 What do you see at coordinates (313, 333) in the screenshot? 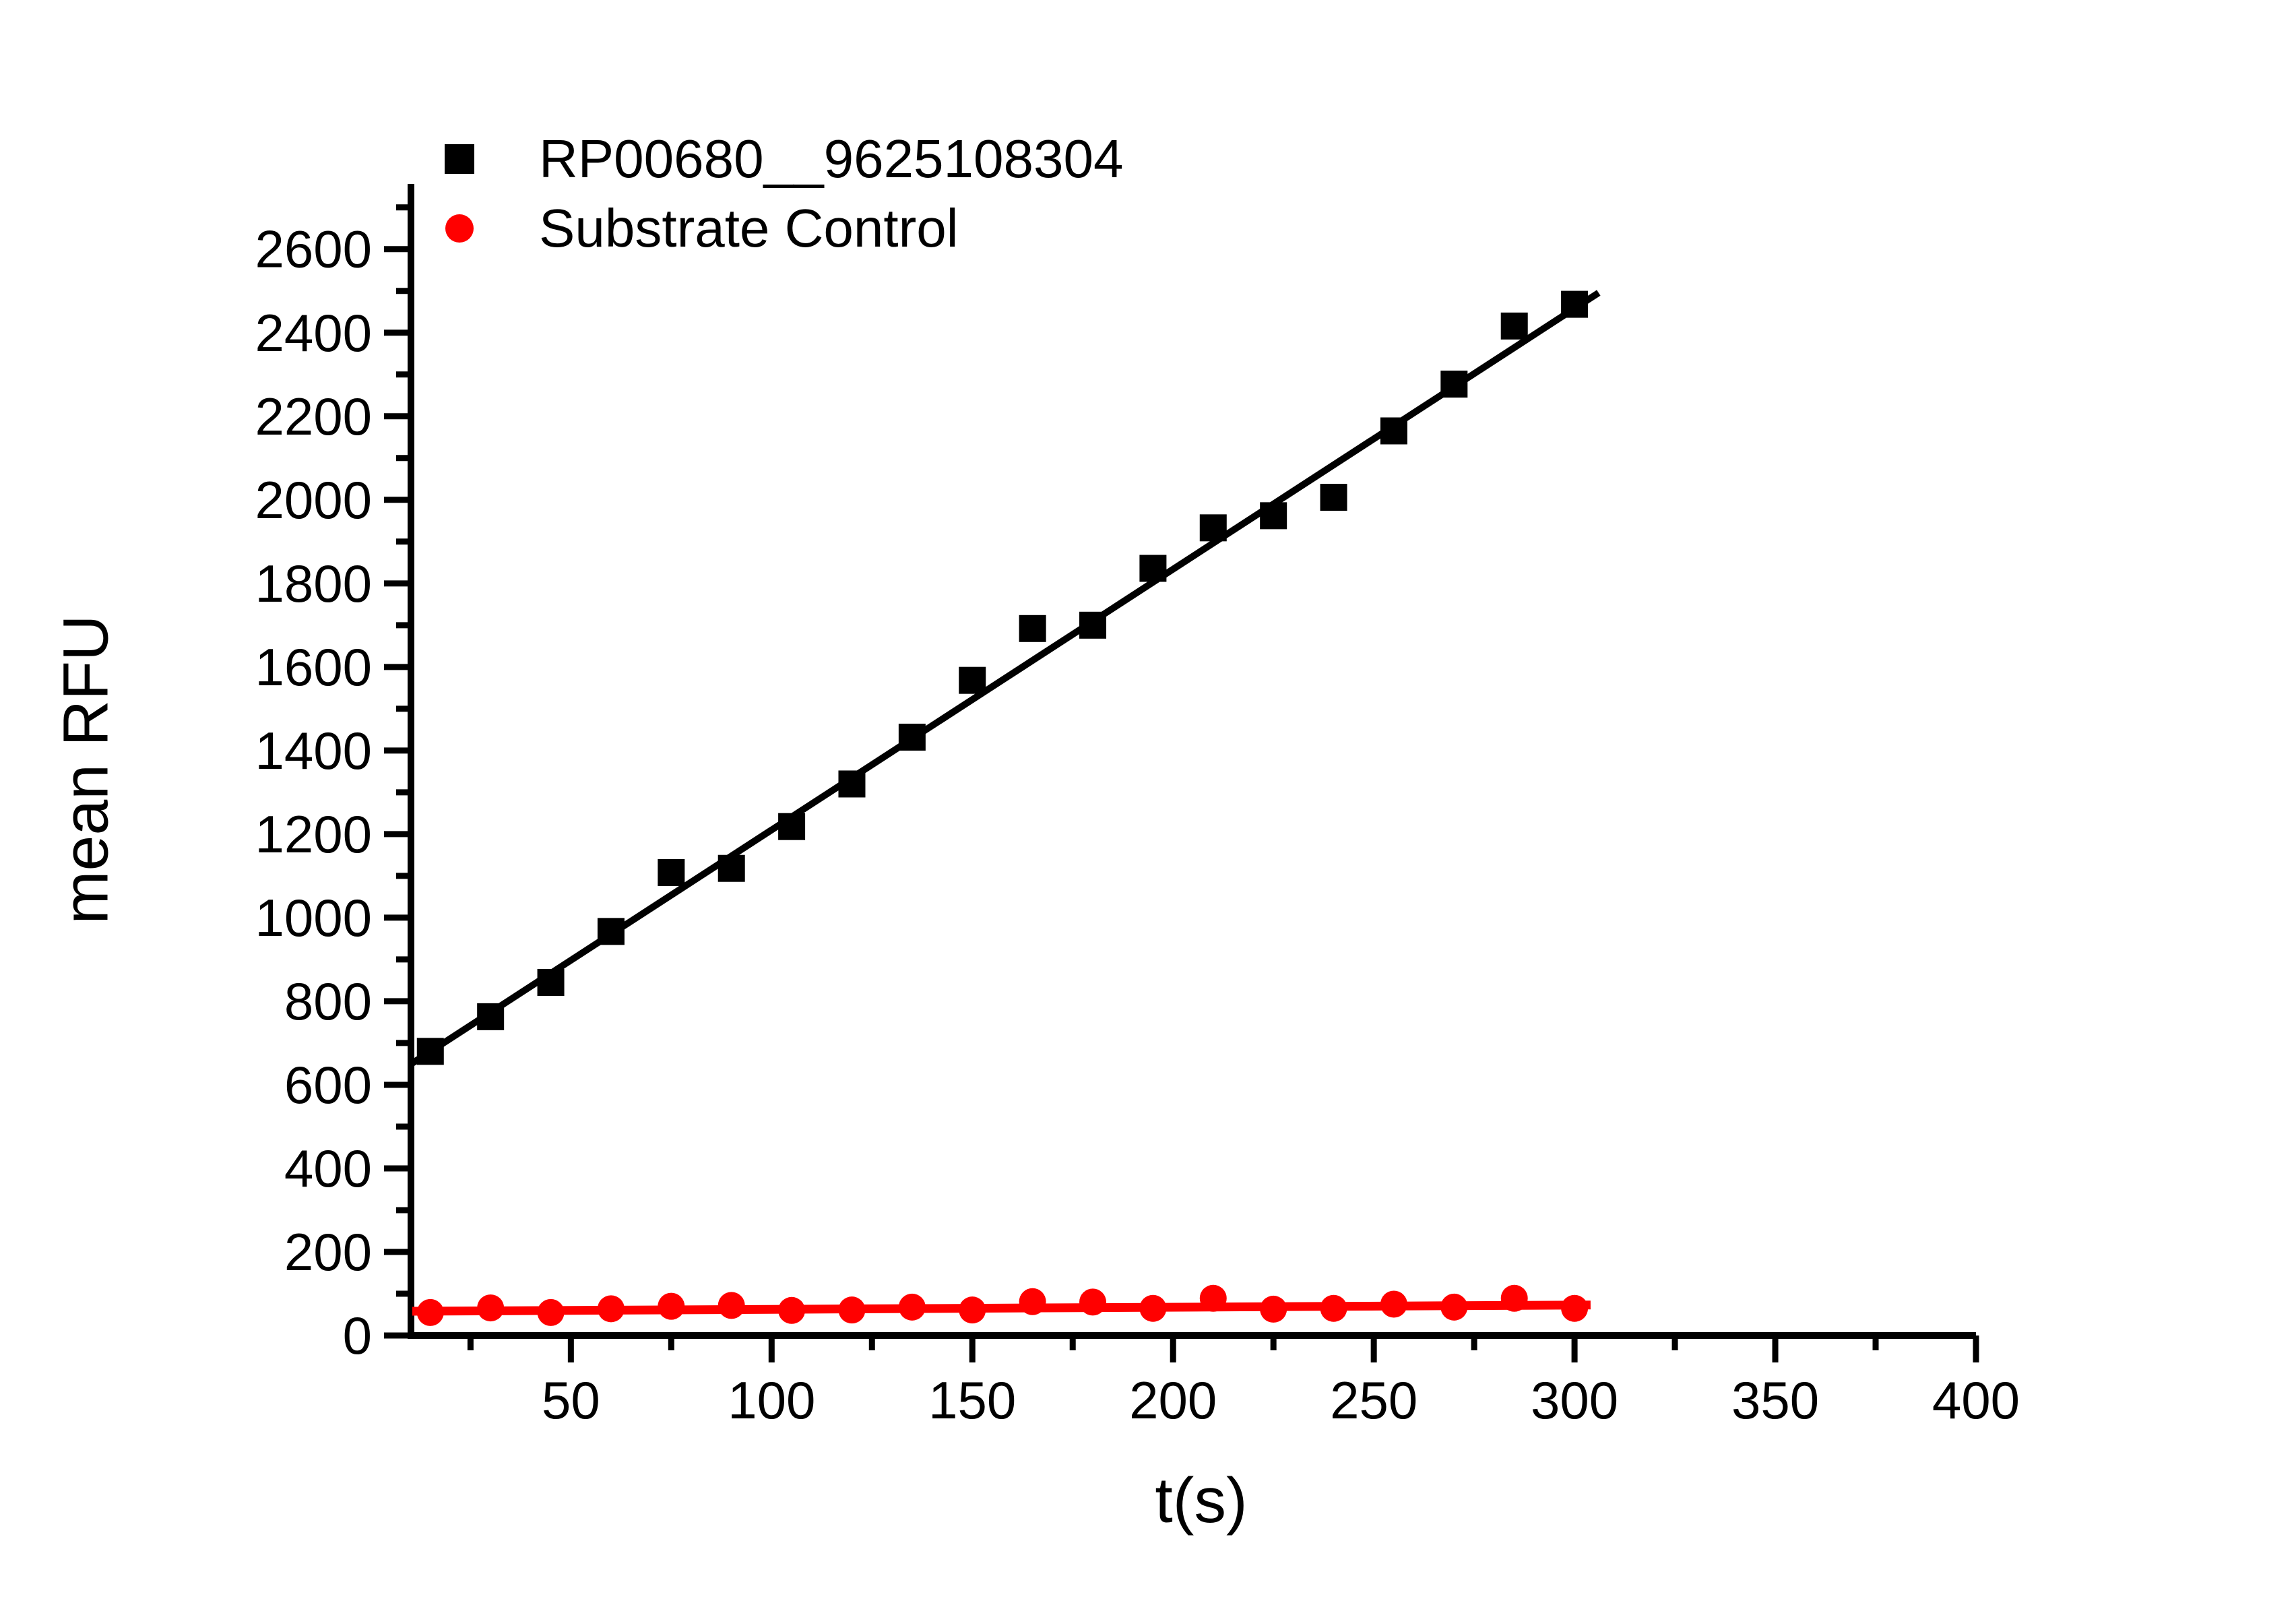
I see `y-tick-label: 2400` at bounding box center [313, 333].